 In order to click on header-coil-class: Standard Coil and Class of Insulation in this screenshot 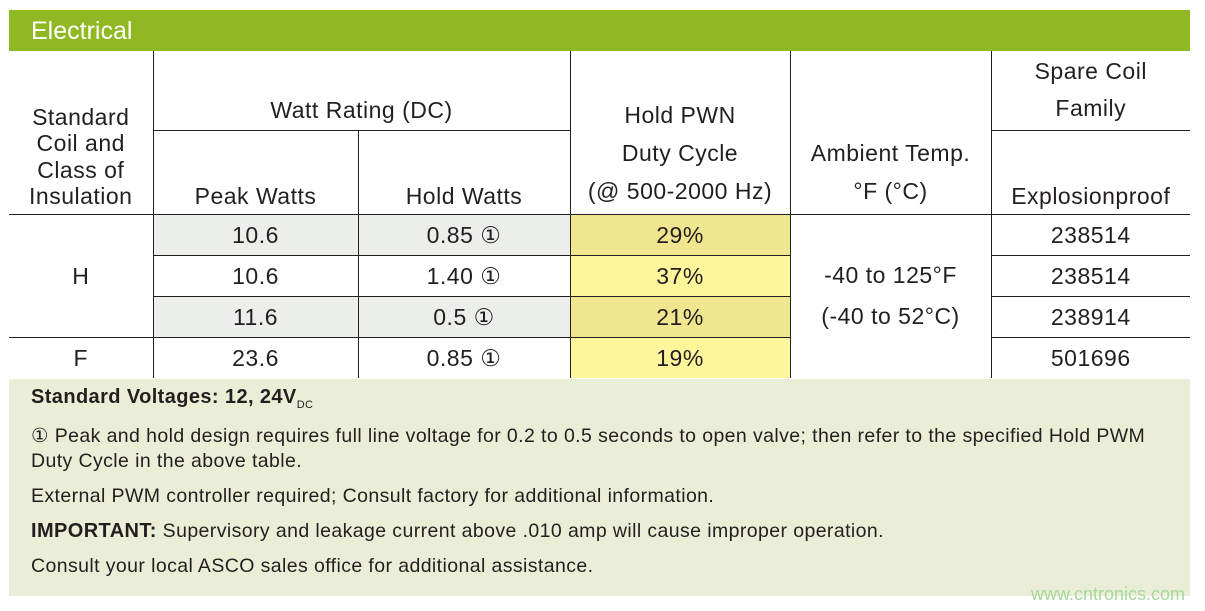, I will do `click(81, 133)`.